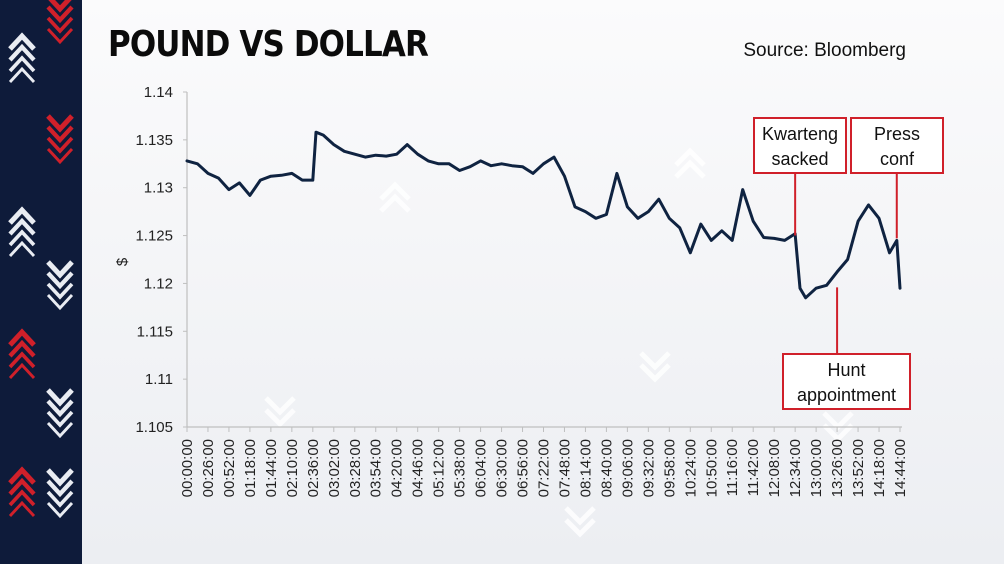 Image resolution: width=1004 pixels, height=564 pixels. What do you see at coordinates (897, 159) in the screenshot?
I see `annotation-label: conf` at bounding box center [897, 159].